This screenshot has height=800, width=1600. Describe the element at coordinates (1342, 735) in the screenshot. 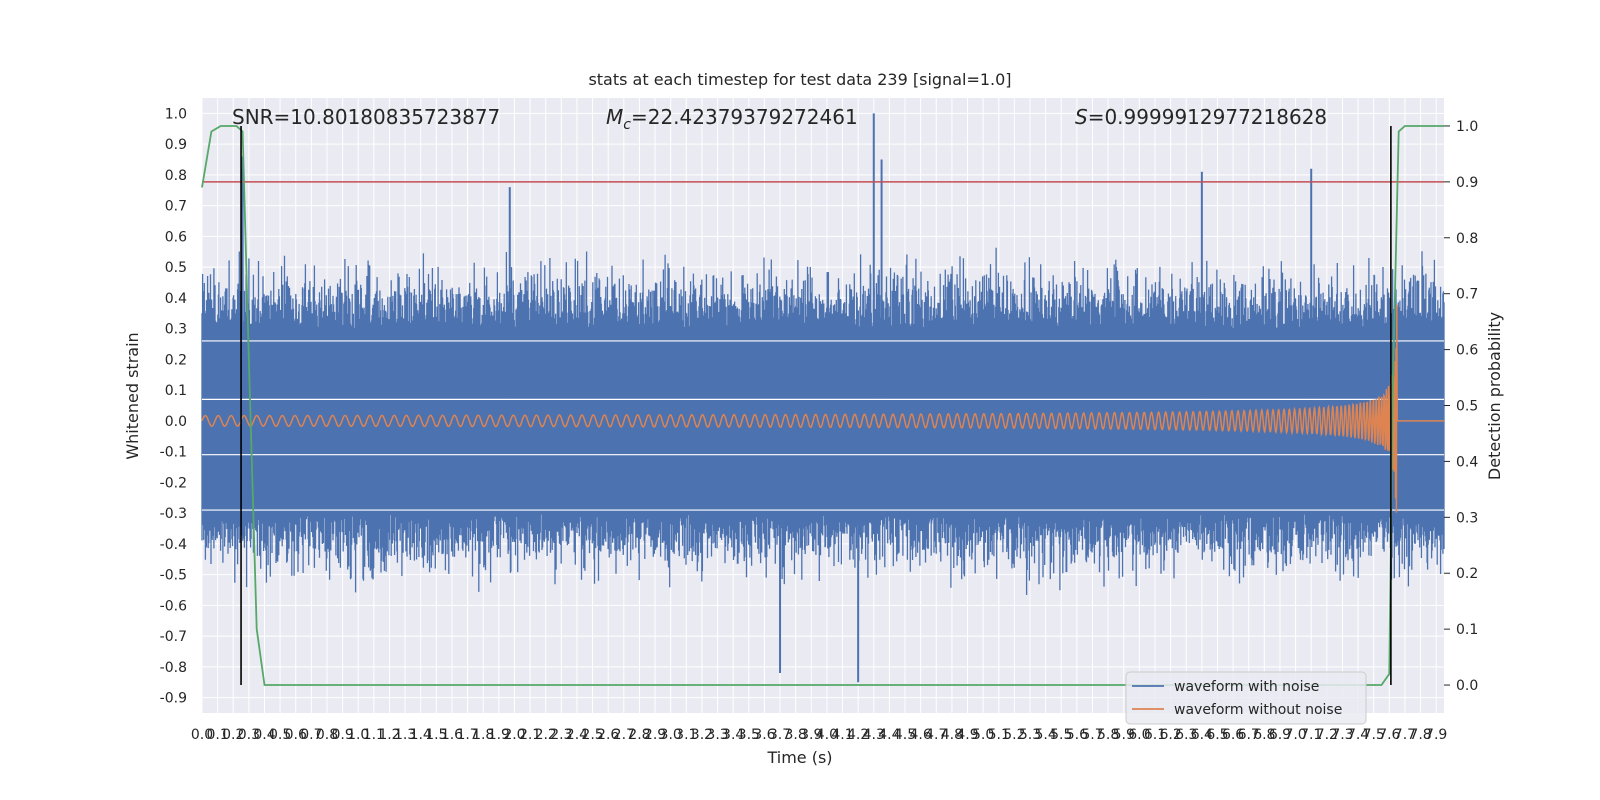

I see `x-tick-label: 7.3` at that location.